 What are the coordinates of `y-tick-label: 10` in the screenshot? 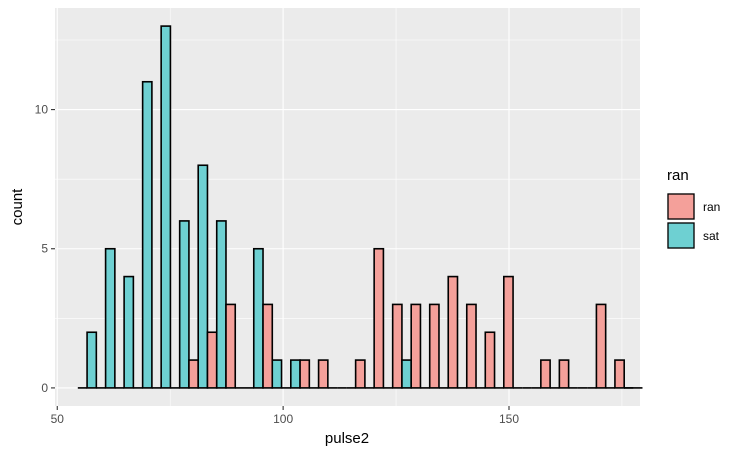 It's located at (42, 110).